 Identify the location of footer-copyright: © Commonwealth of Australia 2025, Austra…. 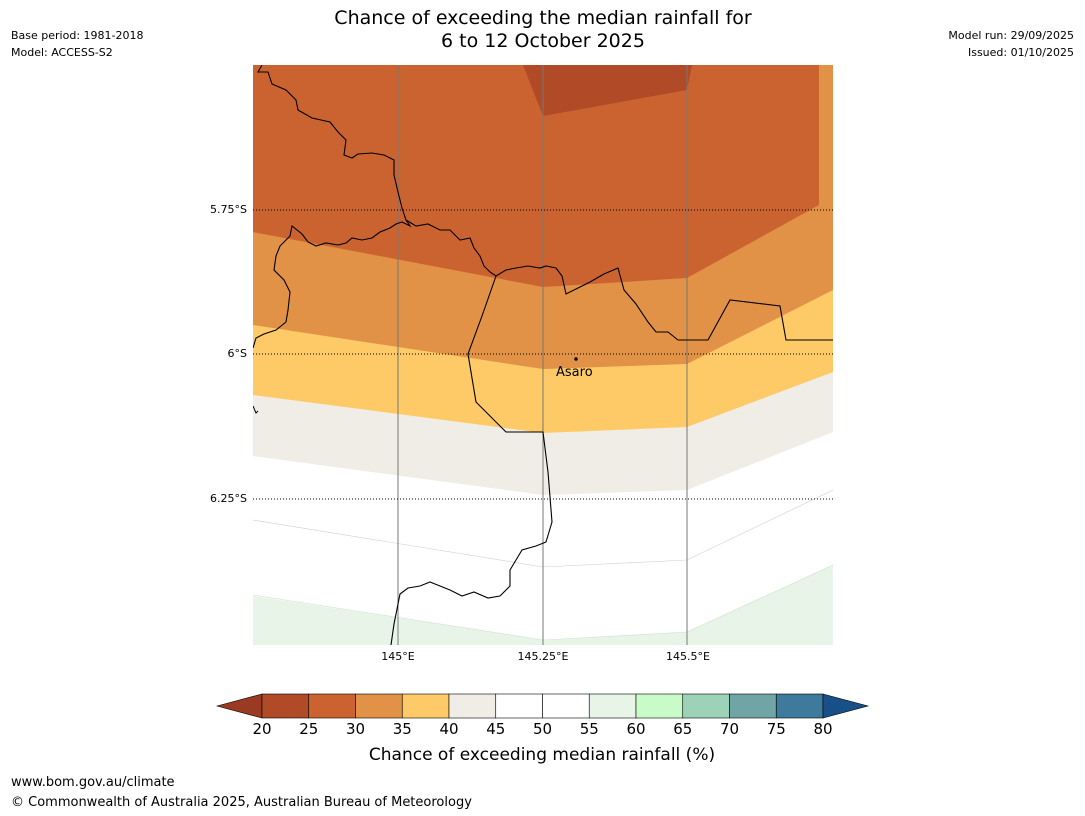
(241, 802).